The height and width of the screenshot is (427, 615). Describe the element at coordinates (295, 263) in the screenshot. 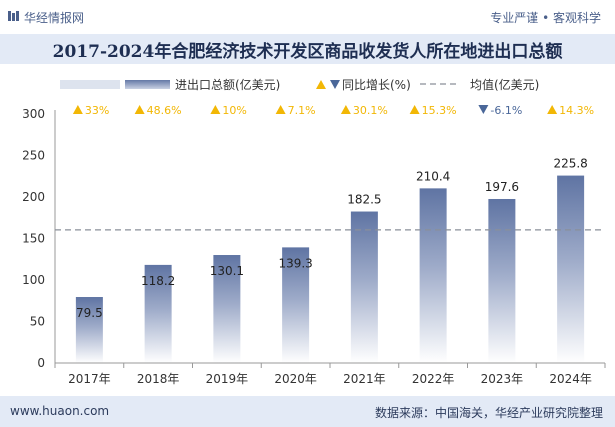

I see `value-label-3: 139.3` at that location.